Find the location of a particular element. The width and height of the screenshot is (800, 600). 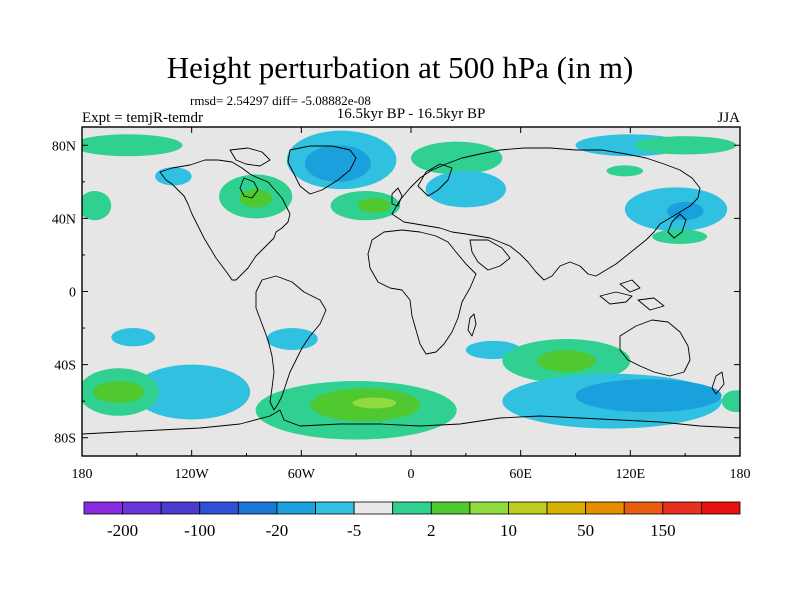

field-region-southern-ocean-negative-core is located at coordinates (648, 396).